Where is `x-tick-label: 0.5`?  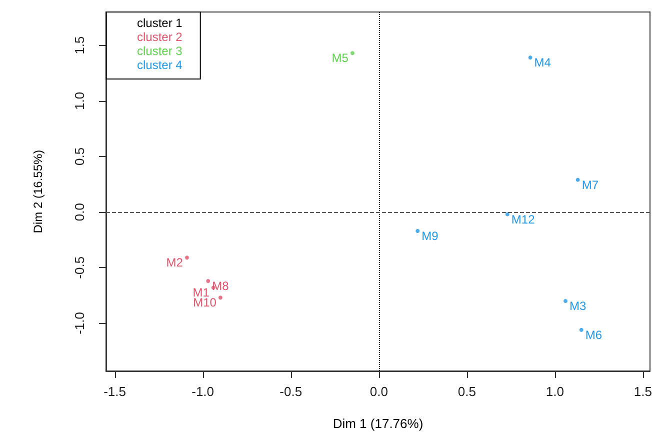 x-tick-label: 0.5 is located at coordinates (467, 391).